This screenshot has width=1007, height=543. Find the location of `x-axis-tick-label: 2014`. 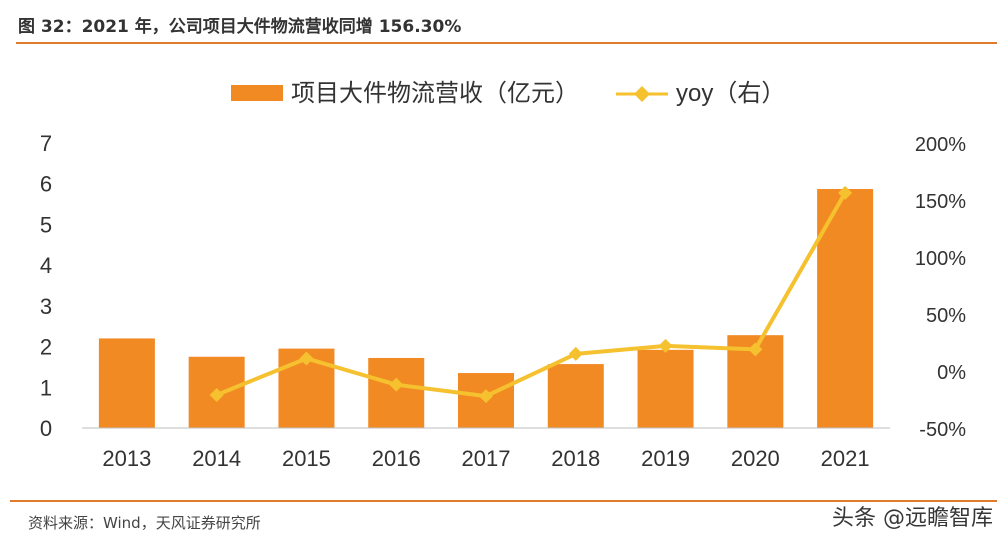

x-axis-tick-label: 2014 is located at coordinates (216, 458).